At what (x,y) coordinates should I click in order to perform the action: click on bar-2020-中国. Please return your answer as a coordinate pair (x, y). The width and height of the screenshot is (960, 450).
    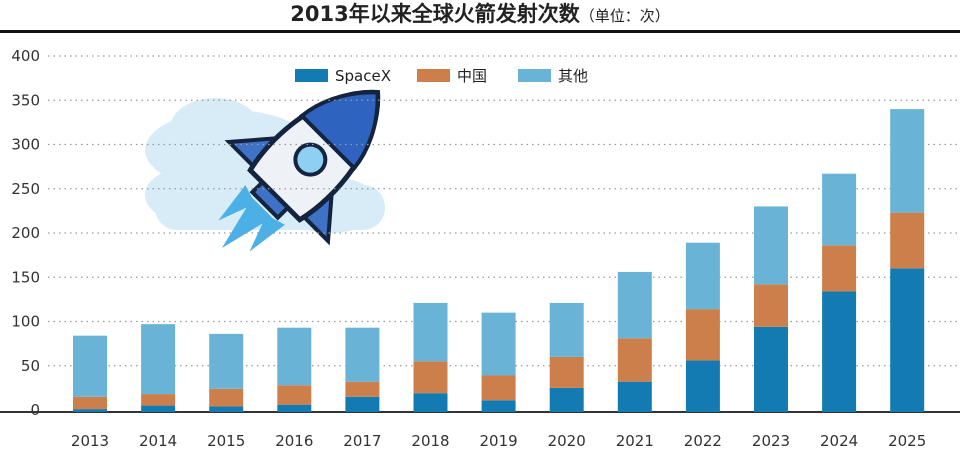
    Looking at the image, I should click on (566, 372).